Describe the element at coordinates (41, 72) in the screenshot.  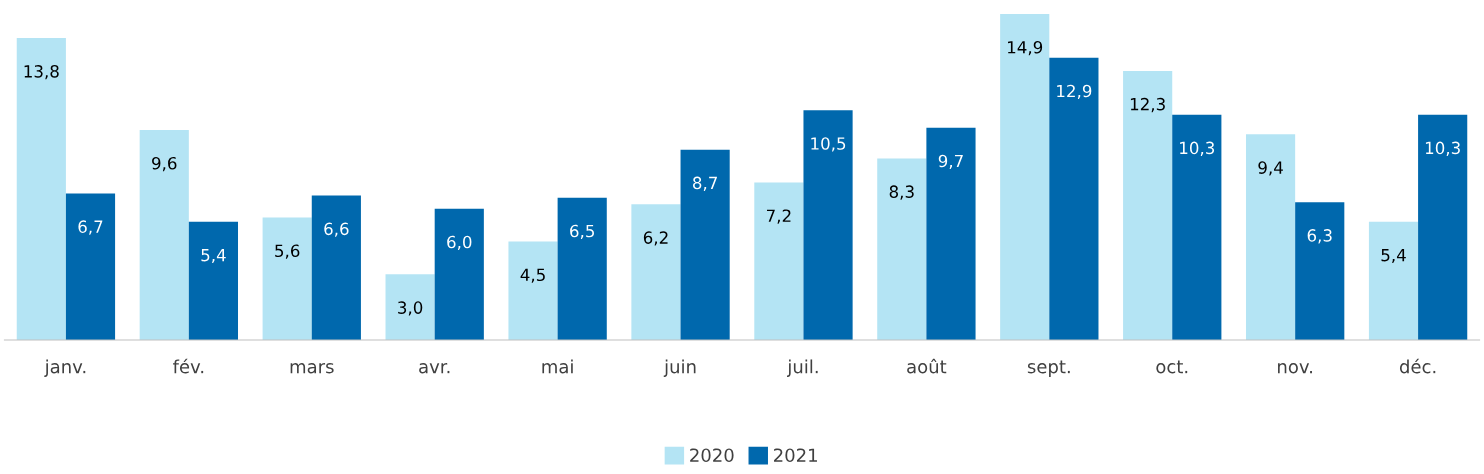
I see `data-label: 13,8` at that location.